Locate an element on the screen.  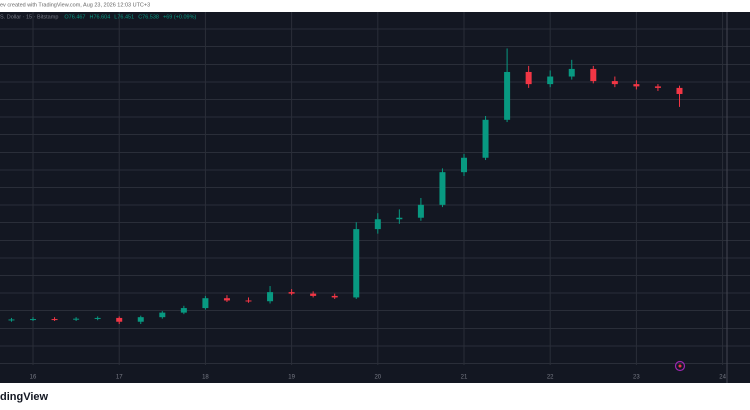
x-tick-label: 19 is located at coordinates (291, 378).